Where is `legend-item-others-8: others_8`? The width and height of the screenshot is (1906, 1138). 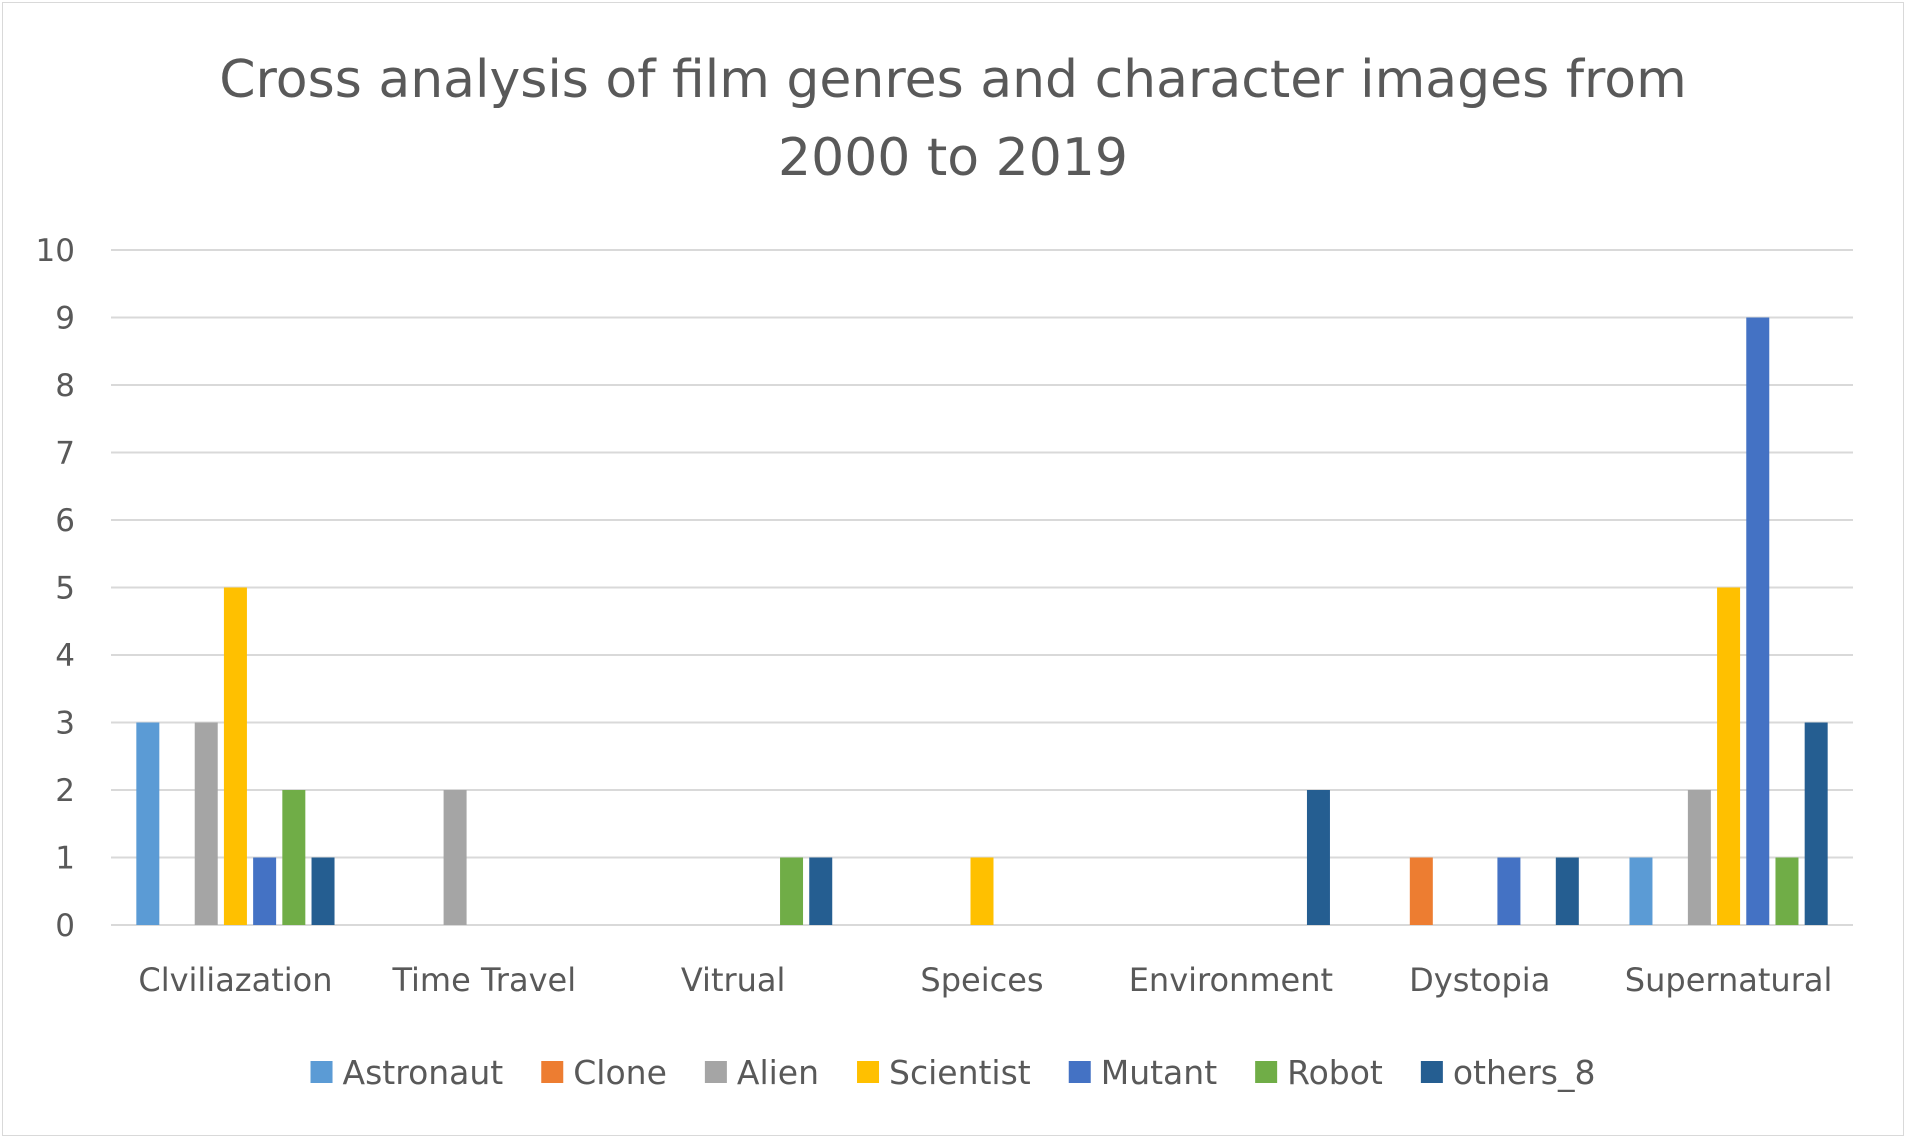 legend-item-others-8: others_8 is located at coordinates (1508, 1072).